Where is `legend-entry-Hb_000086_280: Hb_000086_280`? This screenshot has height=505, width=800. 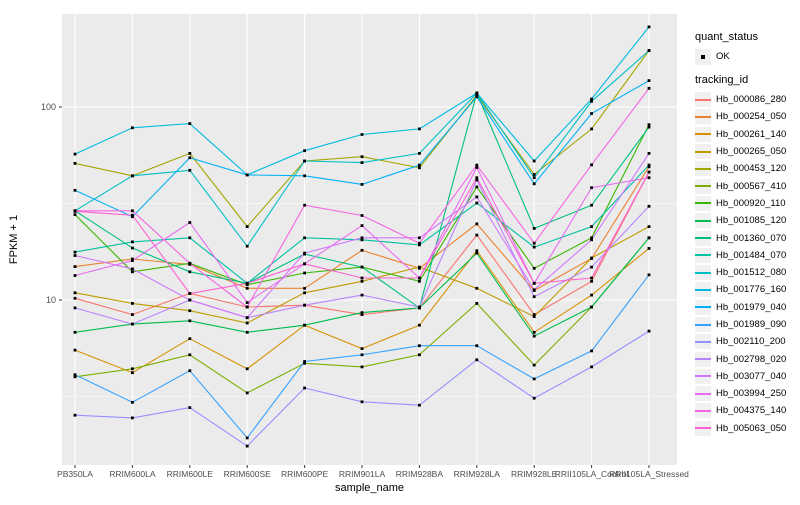
legend-entry-Hb_000086_280: Hb_000086_280 is located at coordinates (740, 99).